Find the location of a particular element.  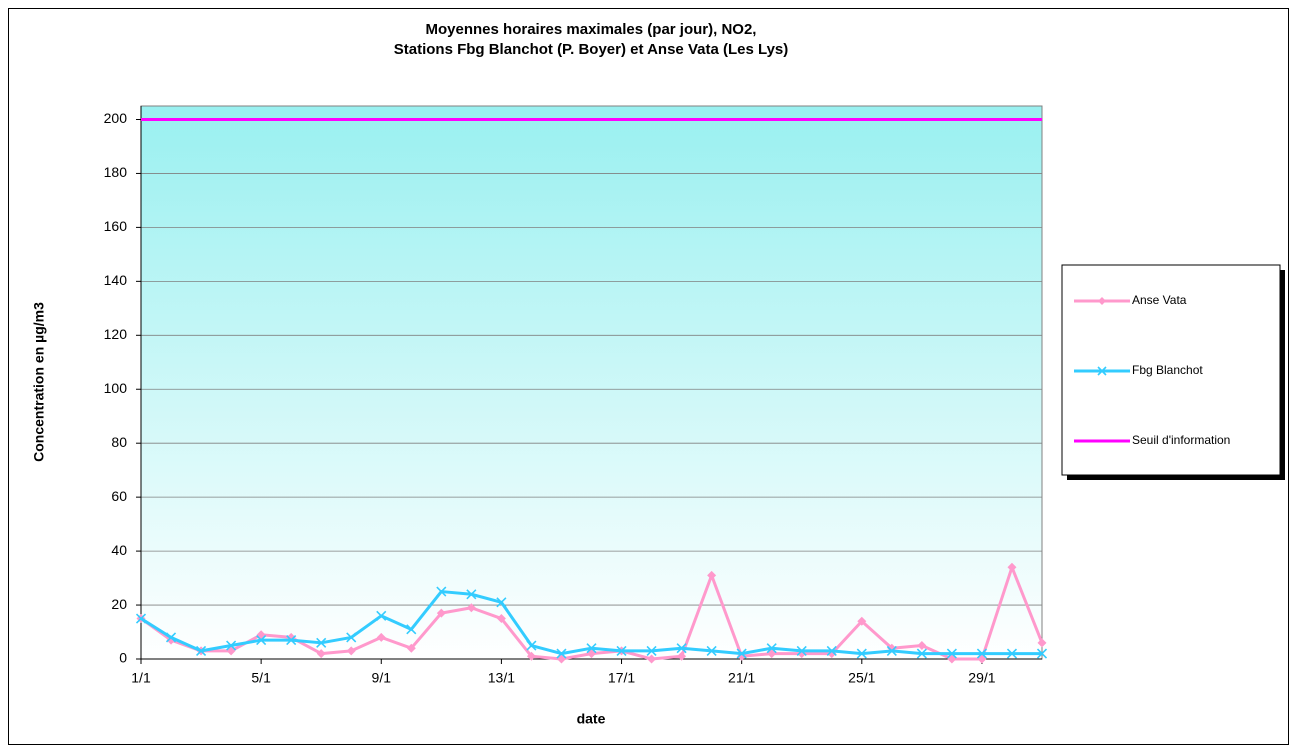

y-tick-label: 40 is located at coordinates (119, 550).